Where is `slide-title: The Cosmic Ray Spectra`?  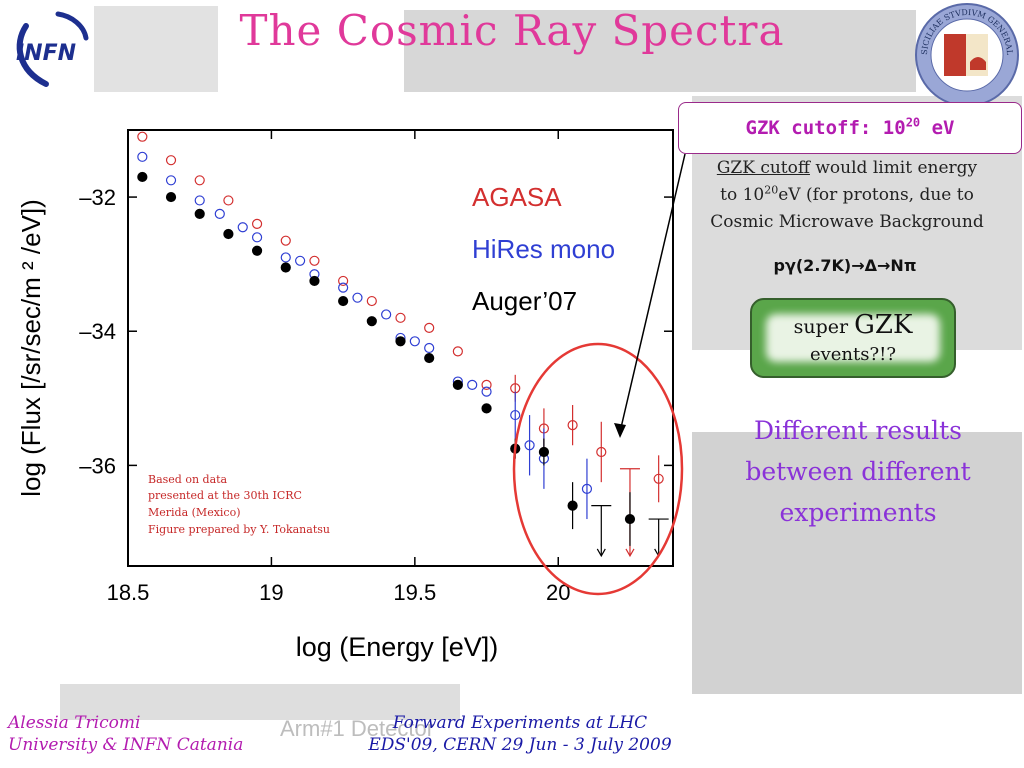 slide-title: The Cosmic Ray Spectra is located at coordinates (512, 30).